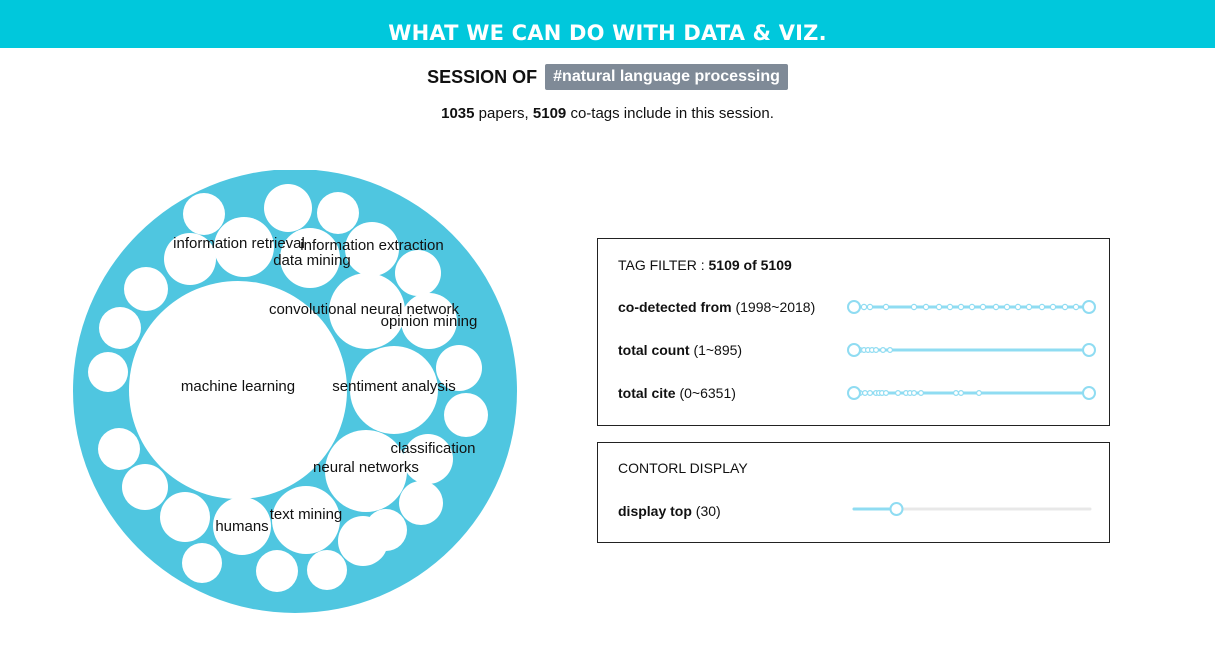 The width and height of the screenshot is (1215, 645). I want to click on label-information-retrieval: information retrieval, so click(239, 243).